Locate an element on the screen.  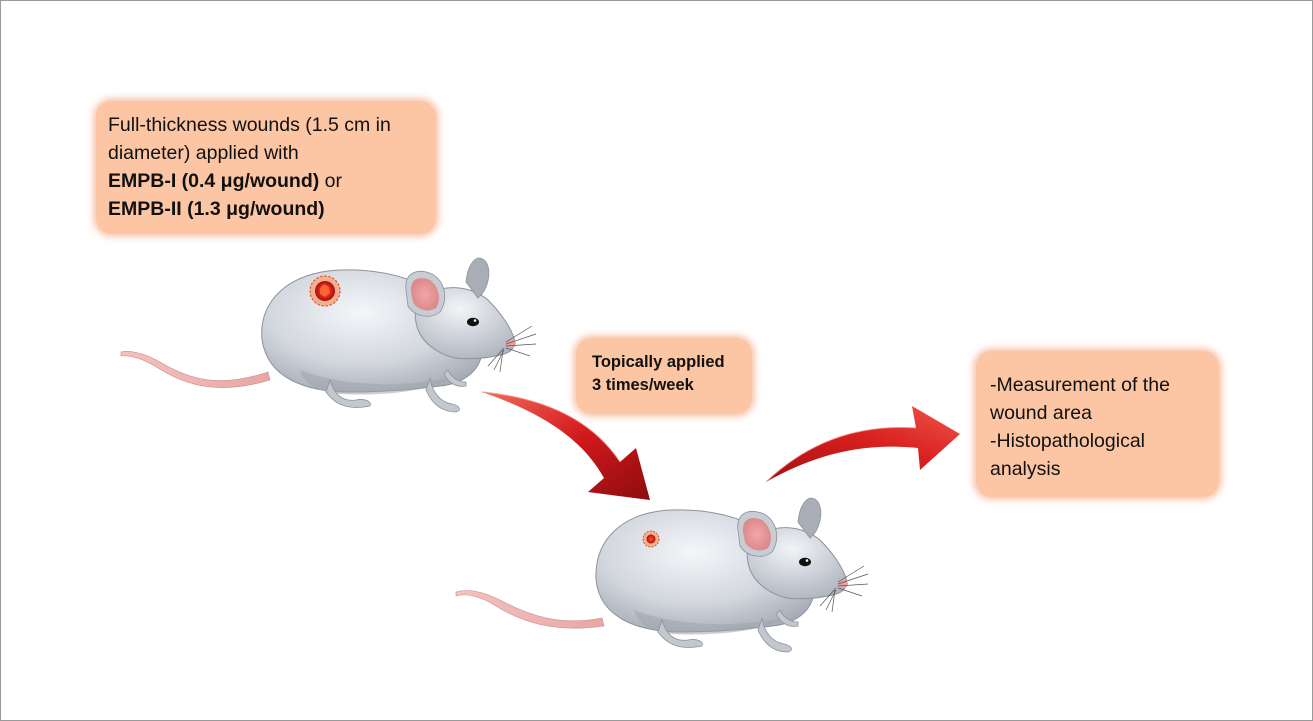
wound-box-line-3-tail: or is located at coordinates (331, 181).